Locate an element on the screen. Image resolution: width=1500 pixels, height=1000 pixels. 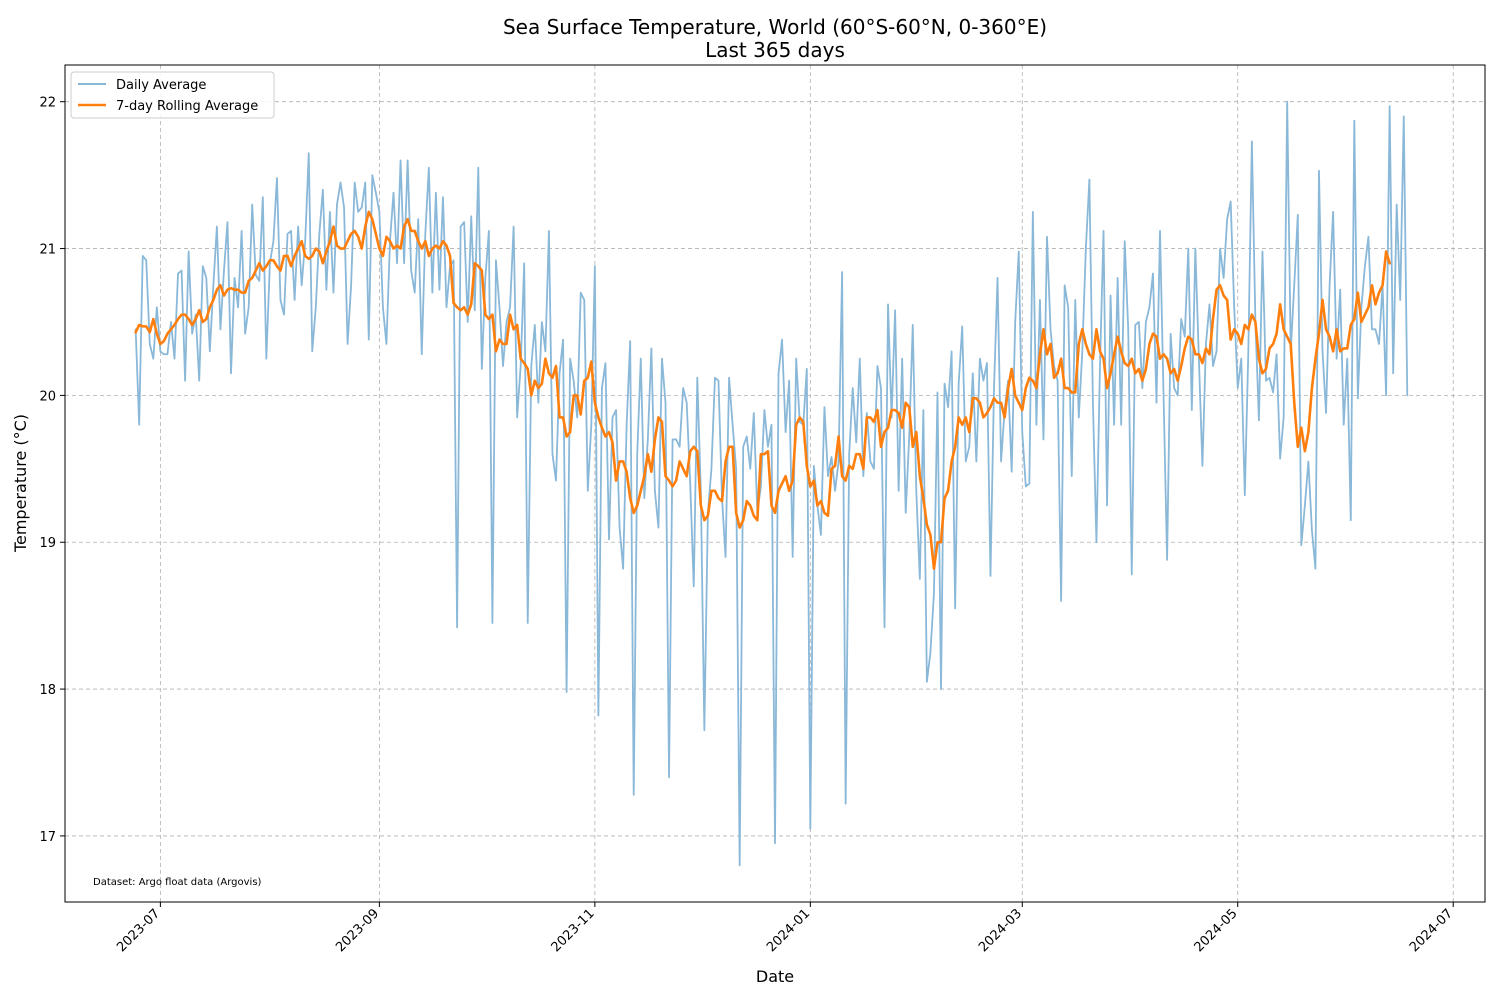
chart-subtitle: Last 365 days is located at coordinates (775, 50).